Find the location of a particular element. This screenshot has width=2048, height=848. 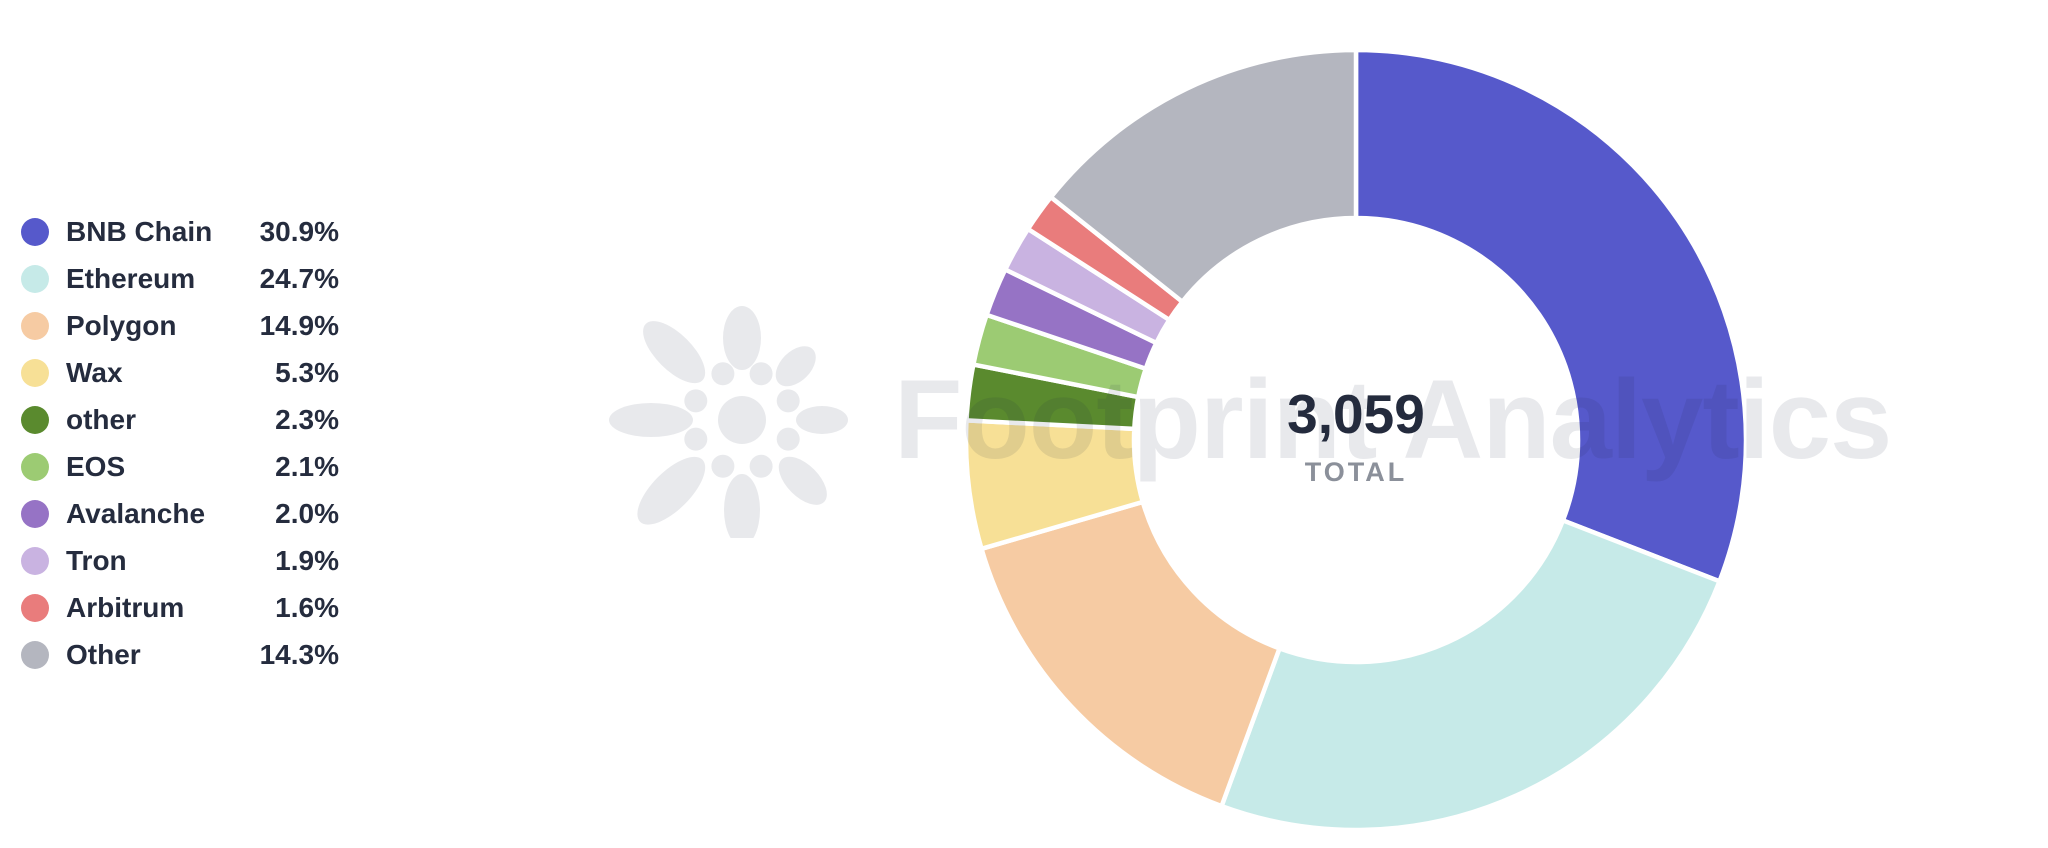

legend-item-bnb-chain: BNB Chain 30.9% is located at coordinates (180, 231).